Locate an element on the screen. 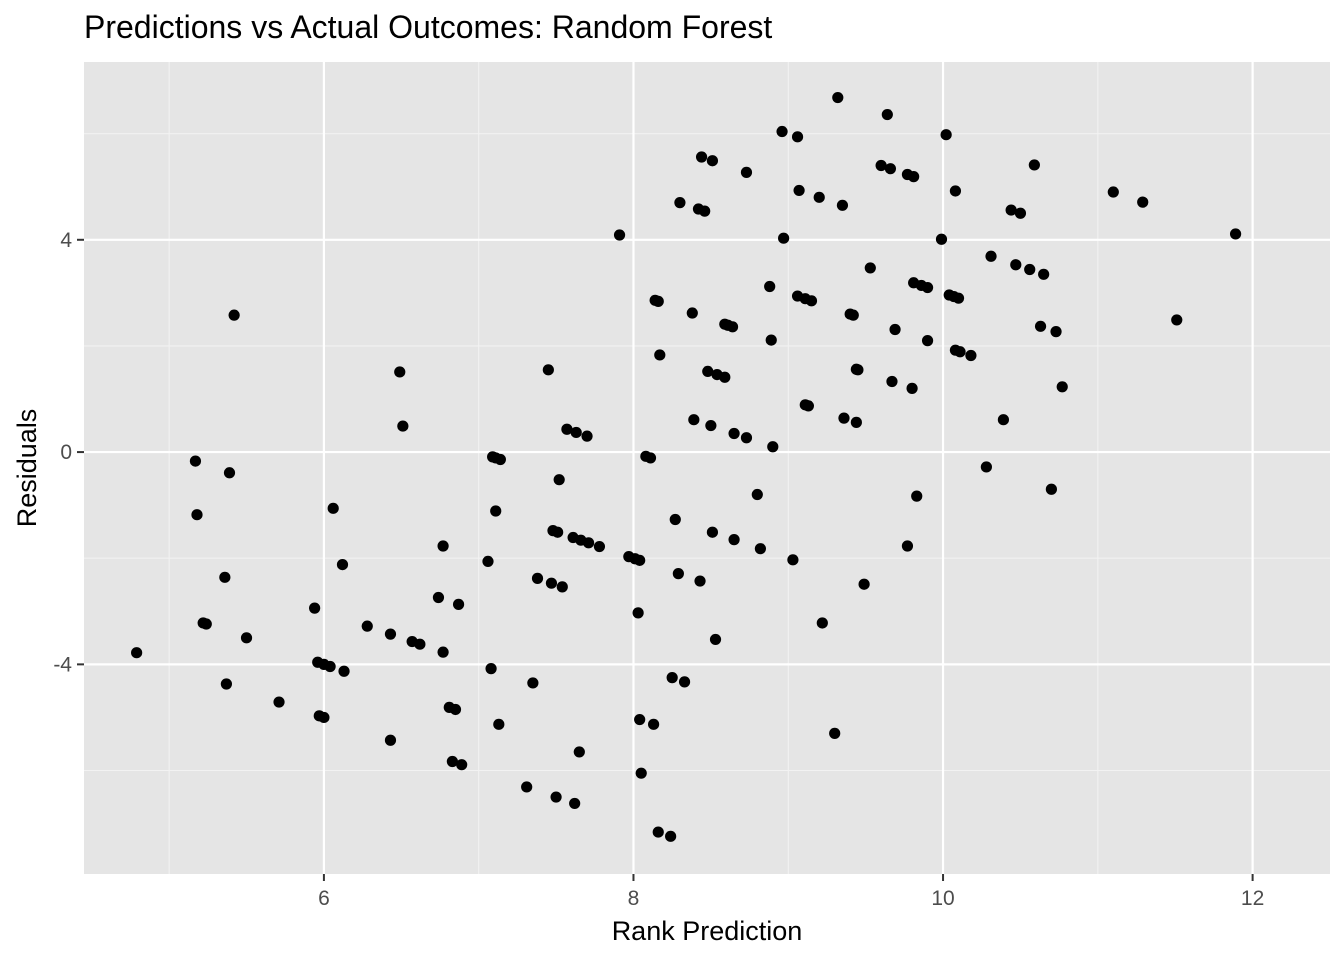 The width and height of the screenshot is (1344, 960). y-tick-label: 4 is located at coordinates (66, 240).